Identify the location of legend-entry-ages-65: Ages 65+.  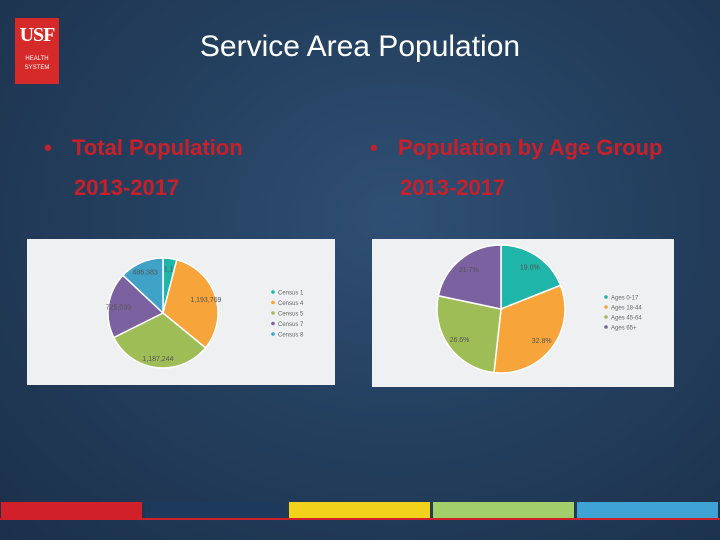
(624, 329).